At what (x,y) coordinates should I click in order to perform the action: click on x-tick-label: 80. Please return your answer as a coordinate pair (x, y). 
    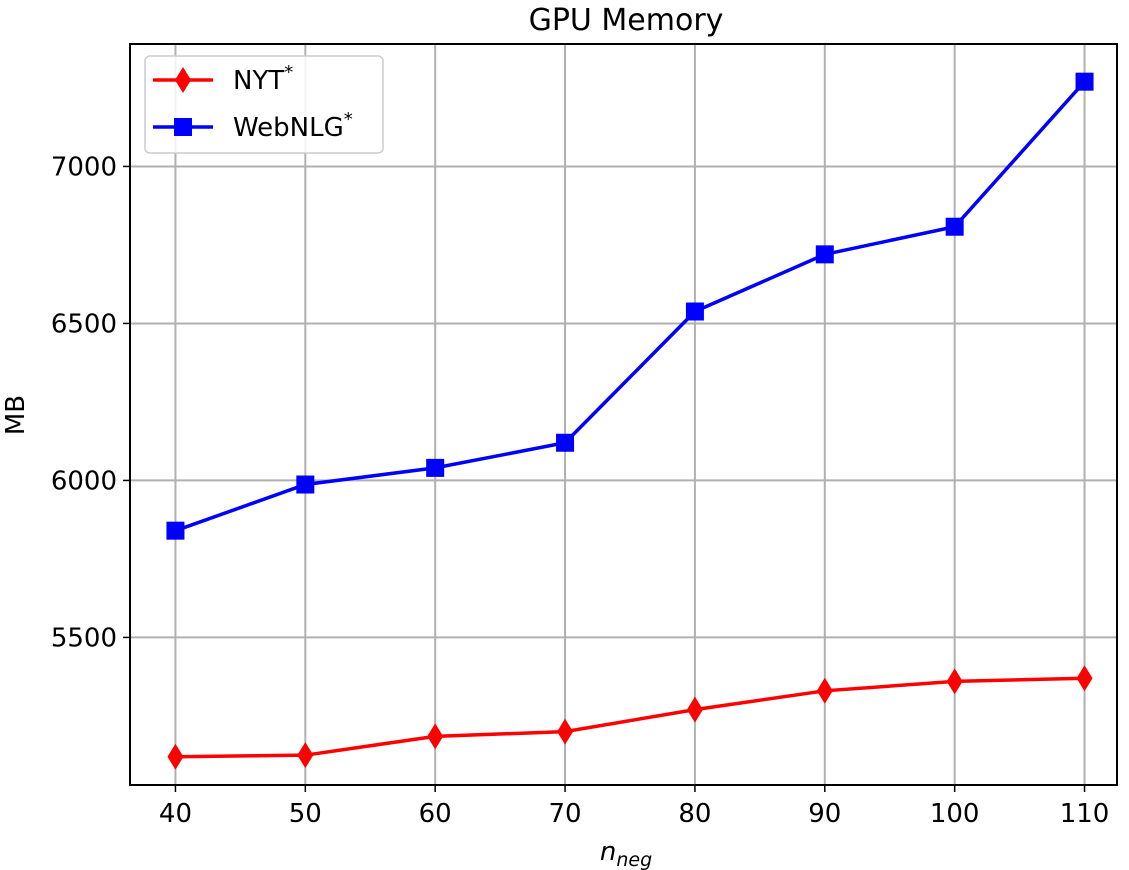
    Looking at the image, I should click on (694, 814).